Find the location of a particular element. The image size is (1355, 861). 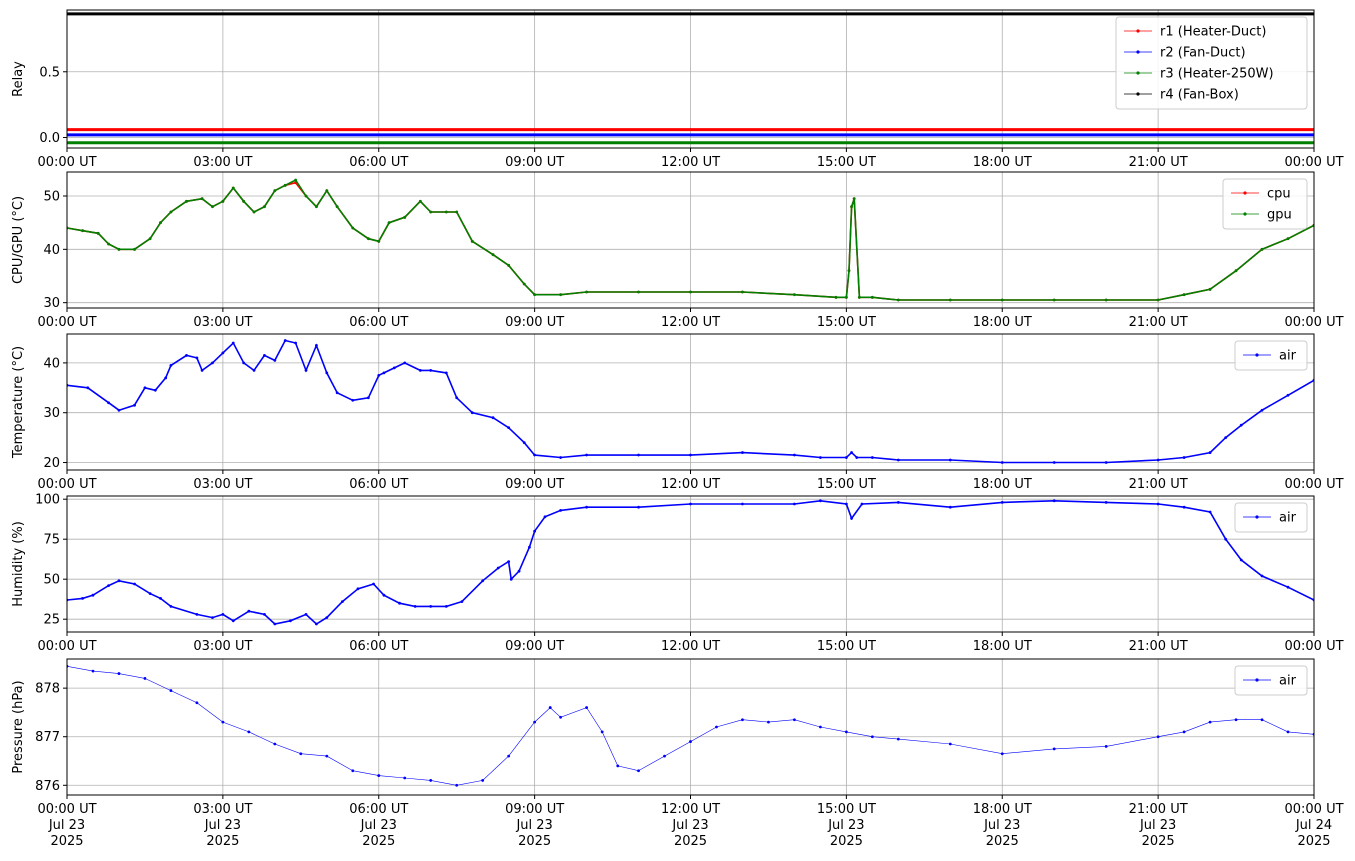

plot-area is located at coordinates (690, 562).